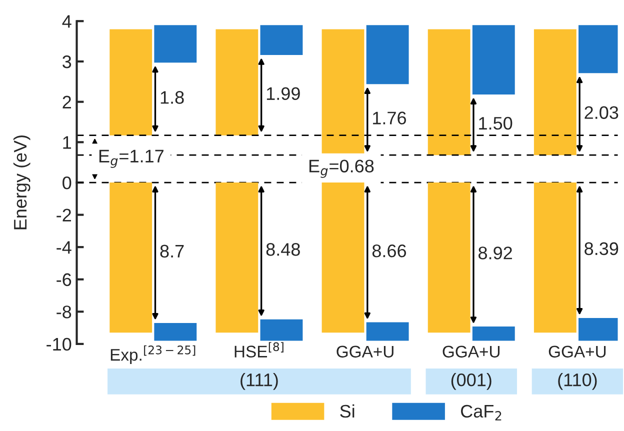 This screenshot has width=624, height=431. What do you see at coordinates (66, 102) in the screenshot?
I see `y-tick-label: 2` at bounding box center [66, 102].